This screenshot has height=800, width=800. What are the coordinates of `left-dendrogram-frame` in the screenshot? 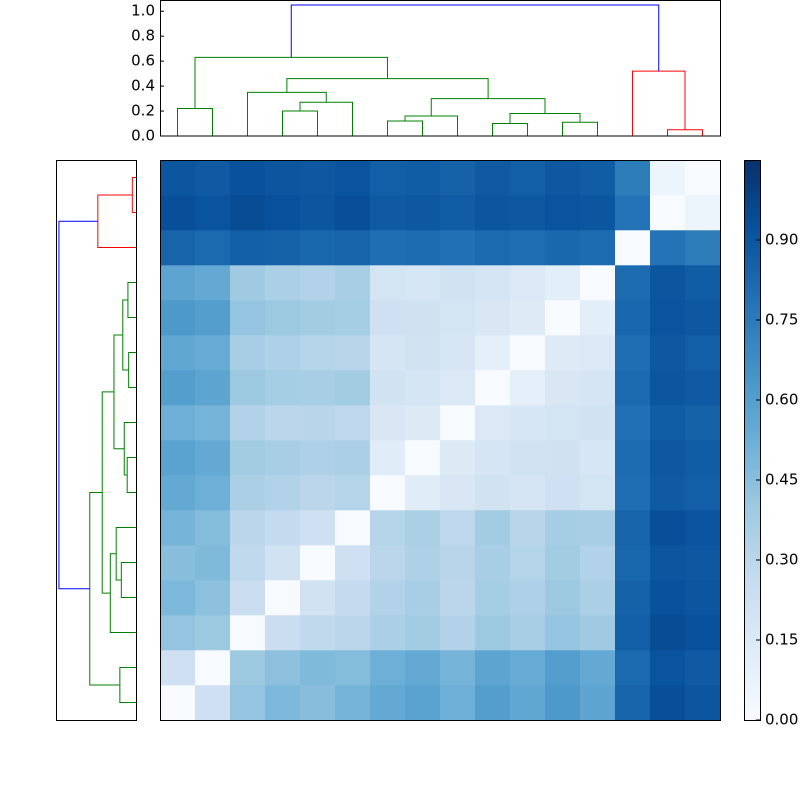 It's located at (96, 440).